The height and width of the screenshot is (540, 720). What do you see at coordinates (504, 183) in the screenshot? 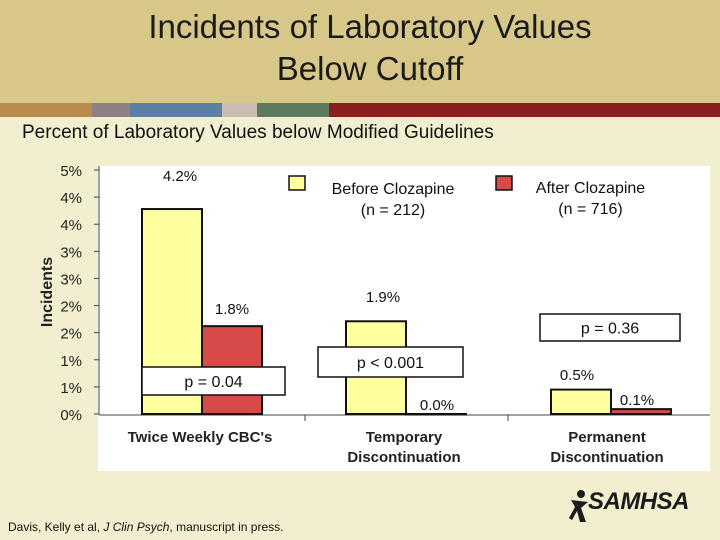
I see `legend-after-swatch` at bounding box center [504, 183].